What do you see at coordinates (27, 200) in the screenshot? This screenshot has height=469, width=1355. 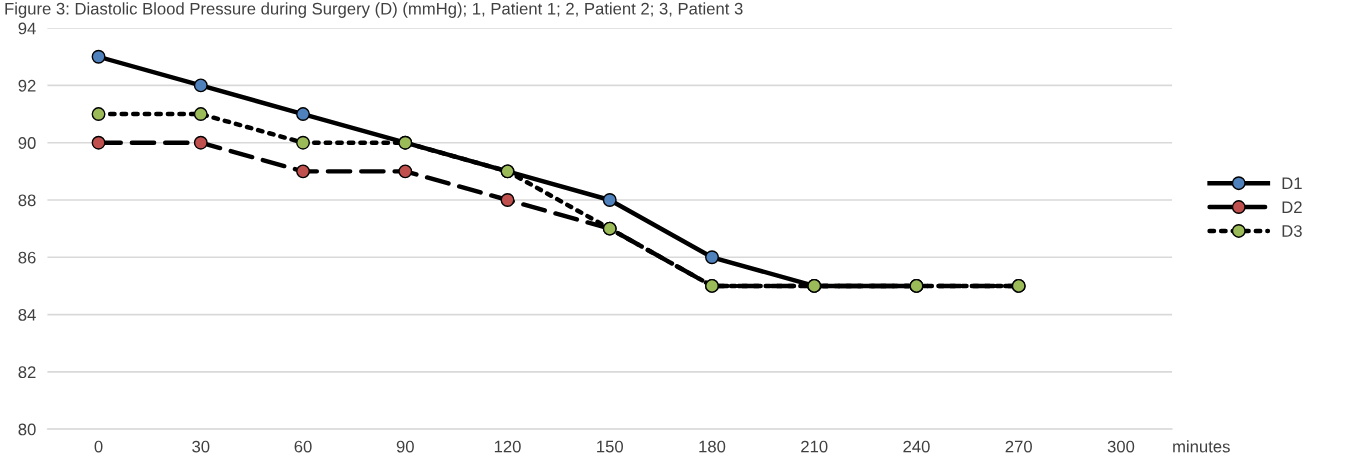 I see `y-tick-label: 88` at bounding box center [27, 200].